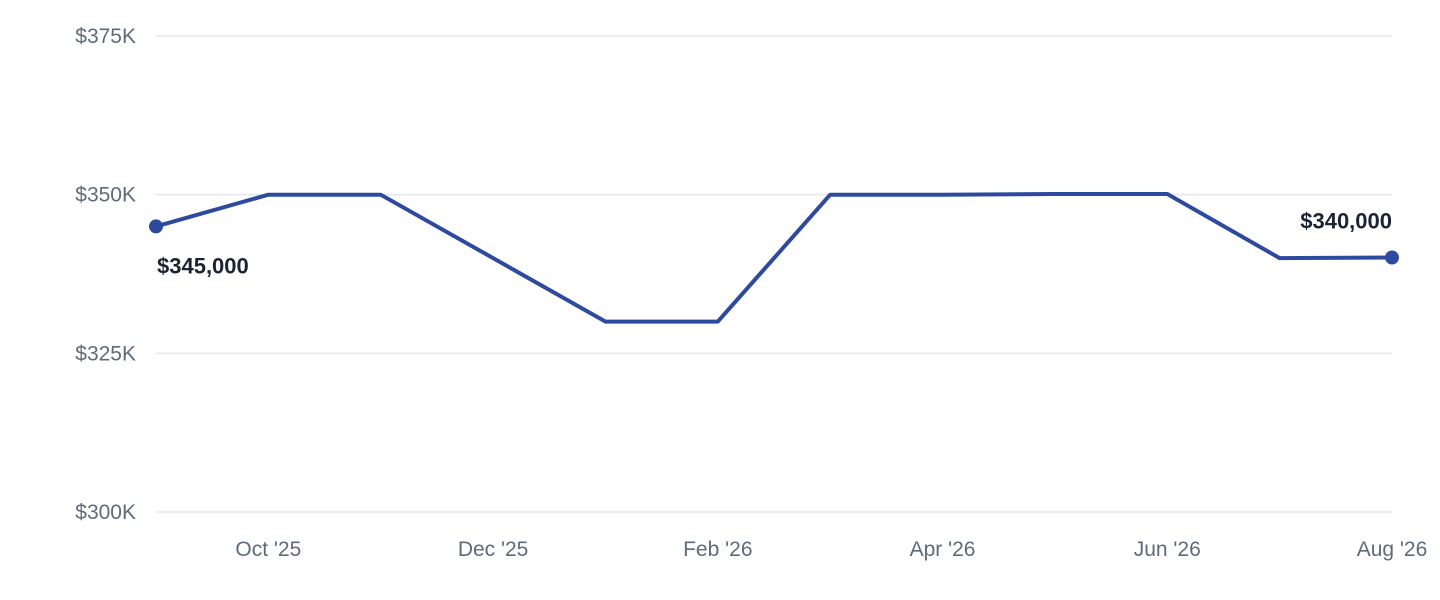 This screenshot has width=1440, height=600. What do you see at coordinates (105, 195) in the screenshot?
I see `y-tick-label: $350K` at bounding box center [105, 195].